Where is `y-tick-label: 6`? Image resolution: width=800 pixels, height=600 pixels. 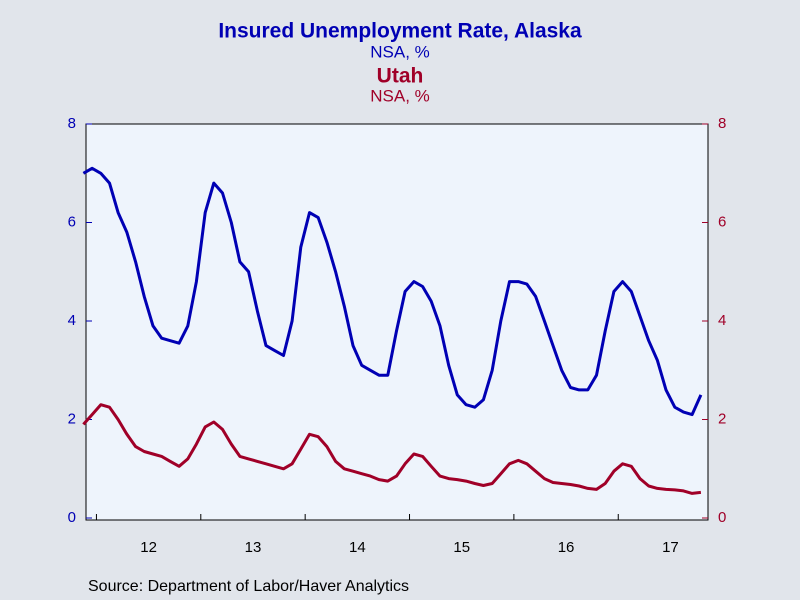 y-tick-label: 6 is located at coordinates (72, 221).